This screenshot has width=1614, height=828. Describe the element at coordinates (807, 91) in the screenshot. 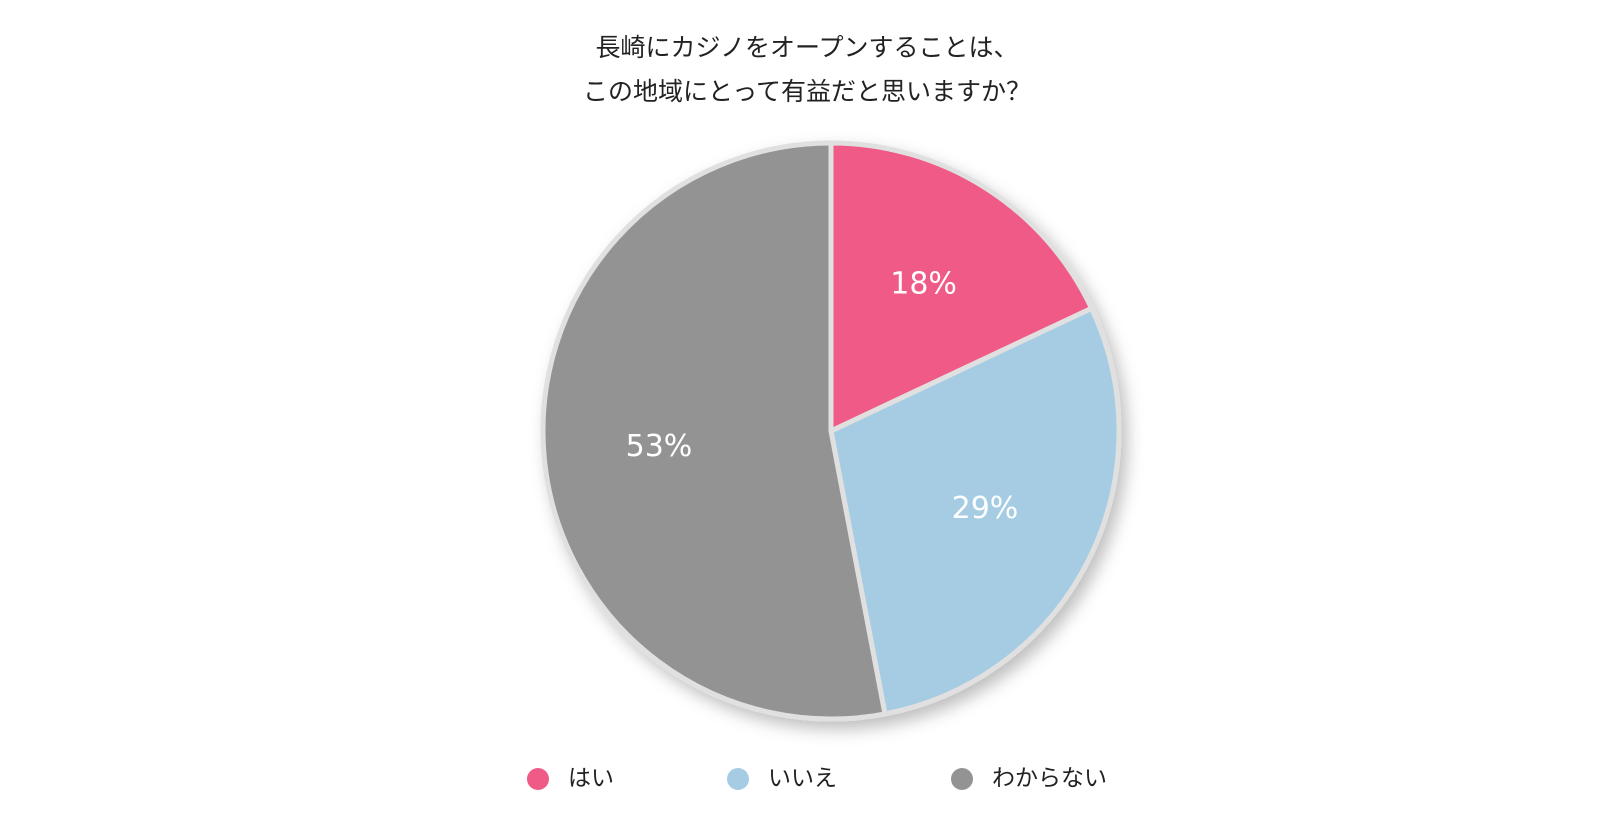

I see `chart-title: この地域にとって有益だと思いますか？` at that location.